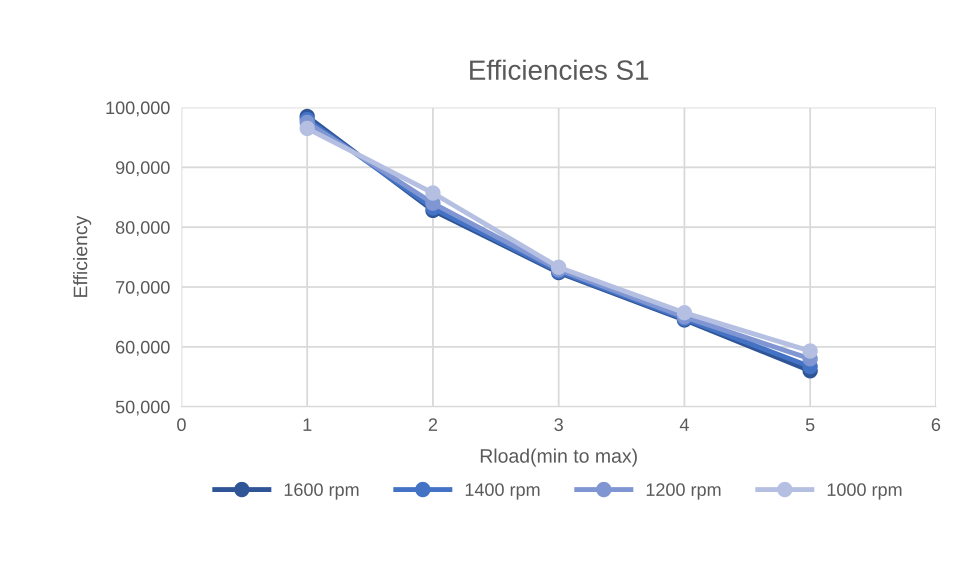  What do you see at coordinates (684, 424) in the screenshot?
I see `x-tick-label: 4` at bounding box center [684, 424].